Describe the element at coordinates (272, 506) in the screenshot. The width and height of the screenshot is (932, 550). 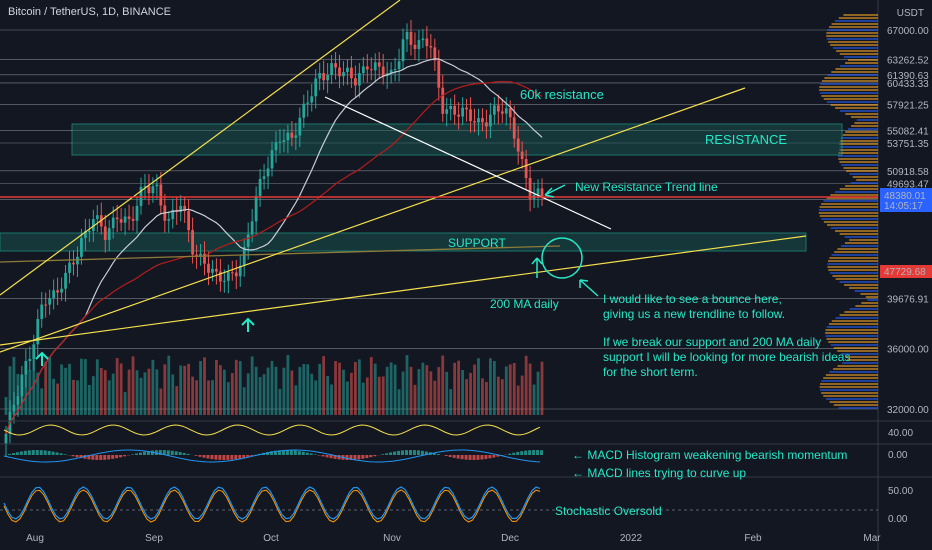
I see `stochastic-d-line` at that location.